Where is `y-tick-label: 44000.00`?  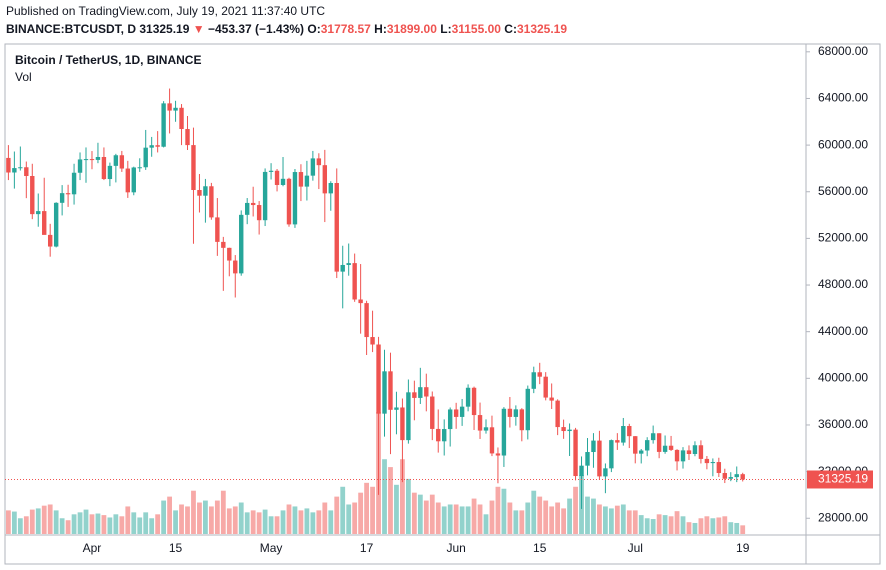 y-tick-label: 44000.00 is located at coordinates (843, 331).